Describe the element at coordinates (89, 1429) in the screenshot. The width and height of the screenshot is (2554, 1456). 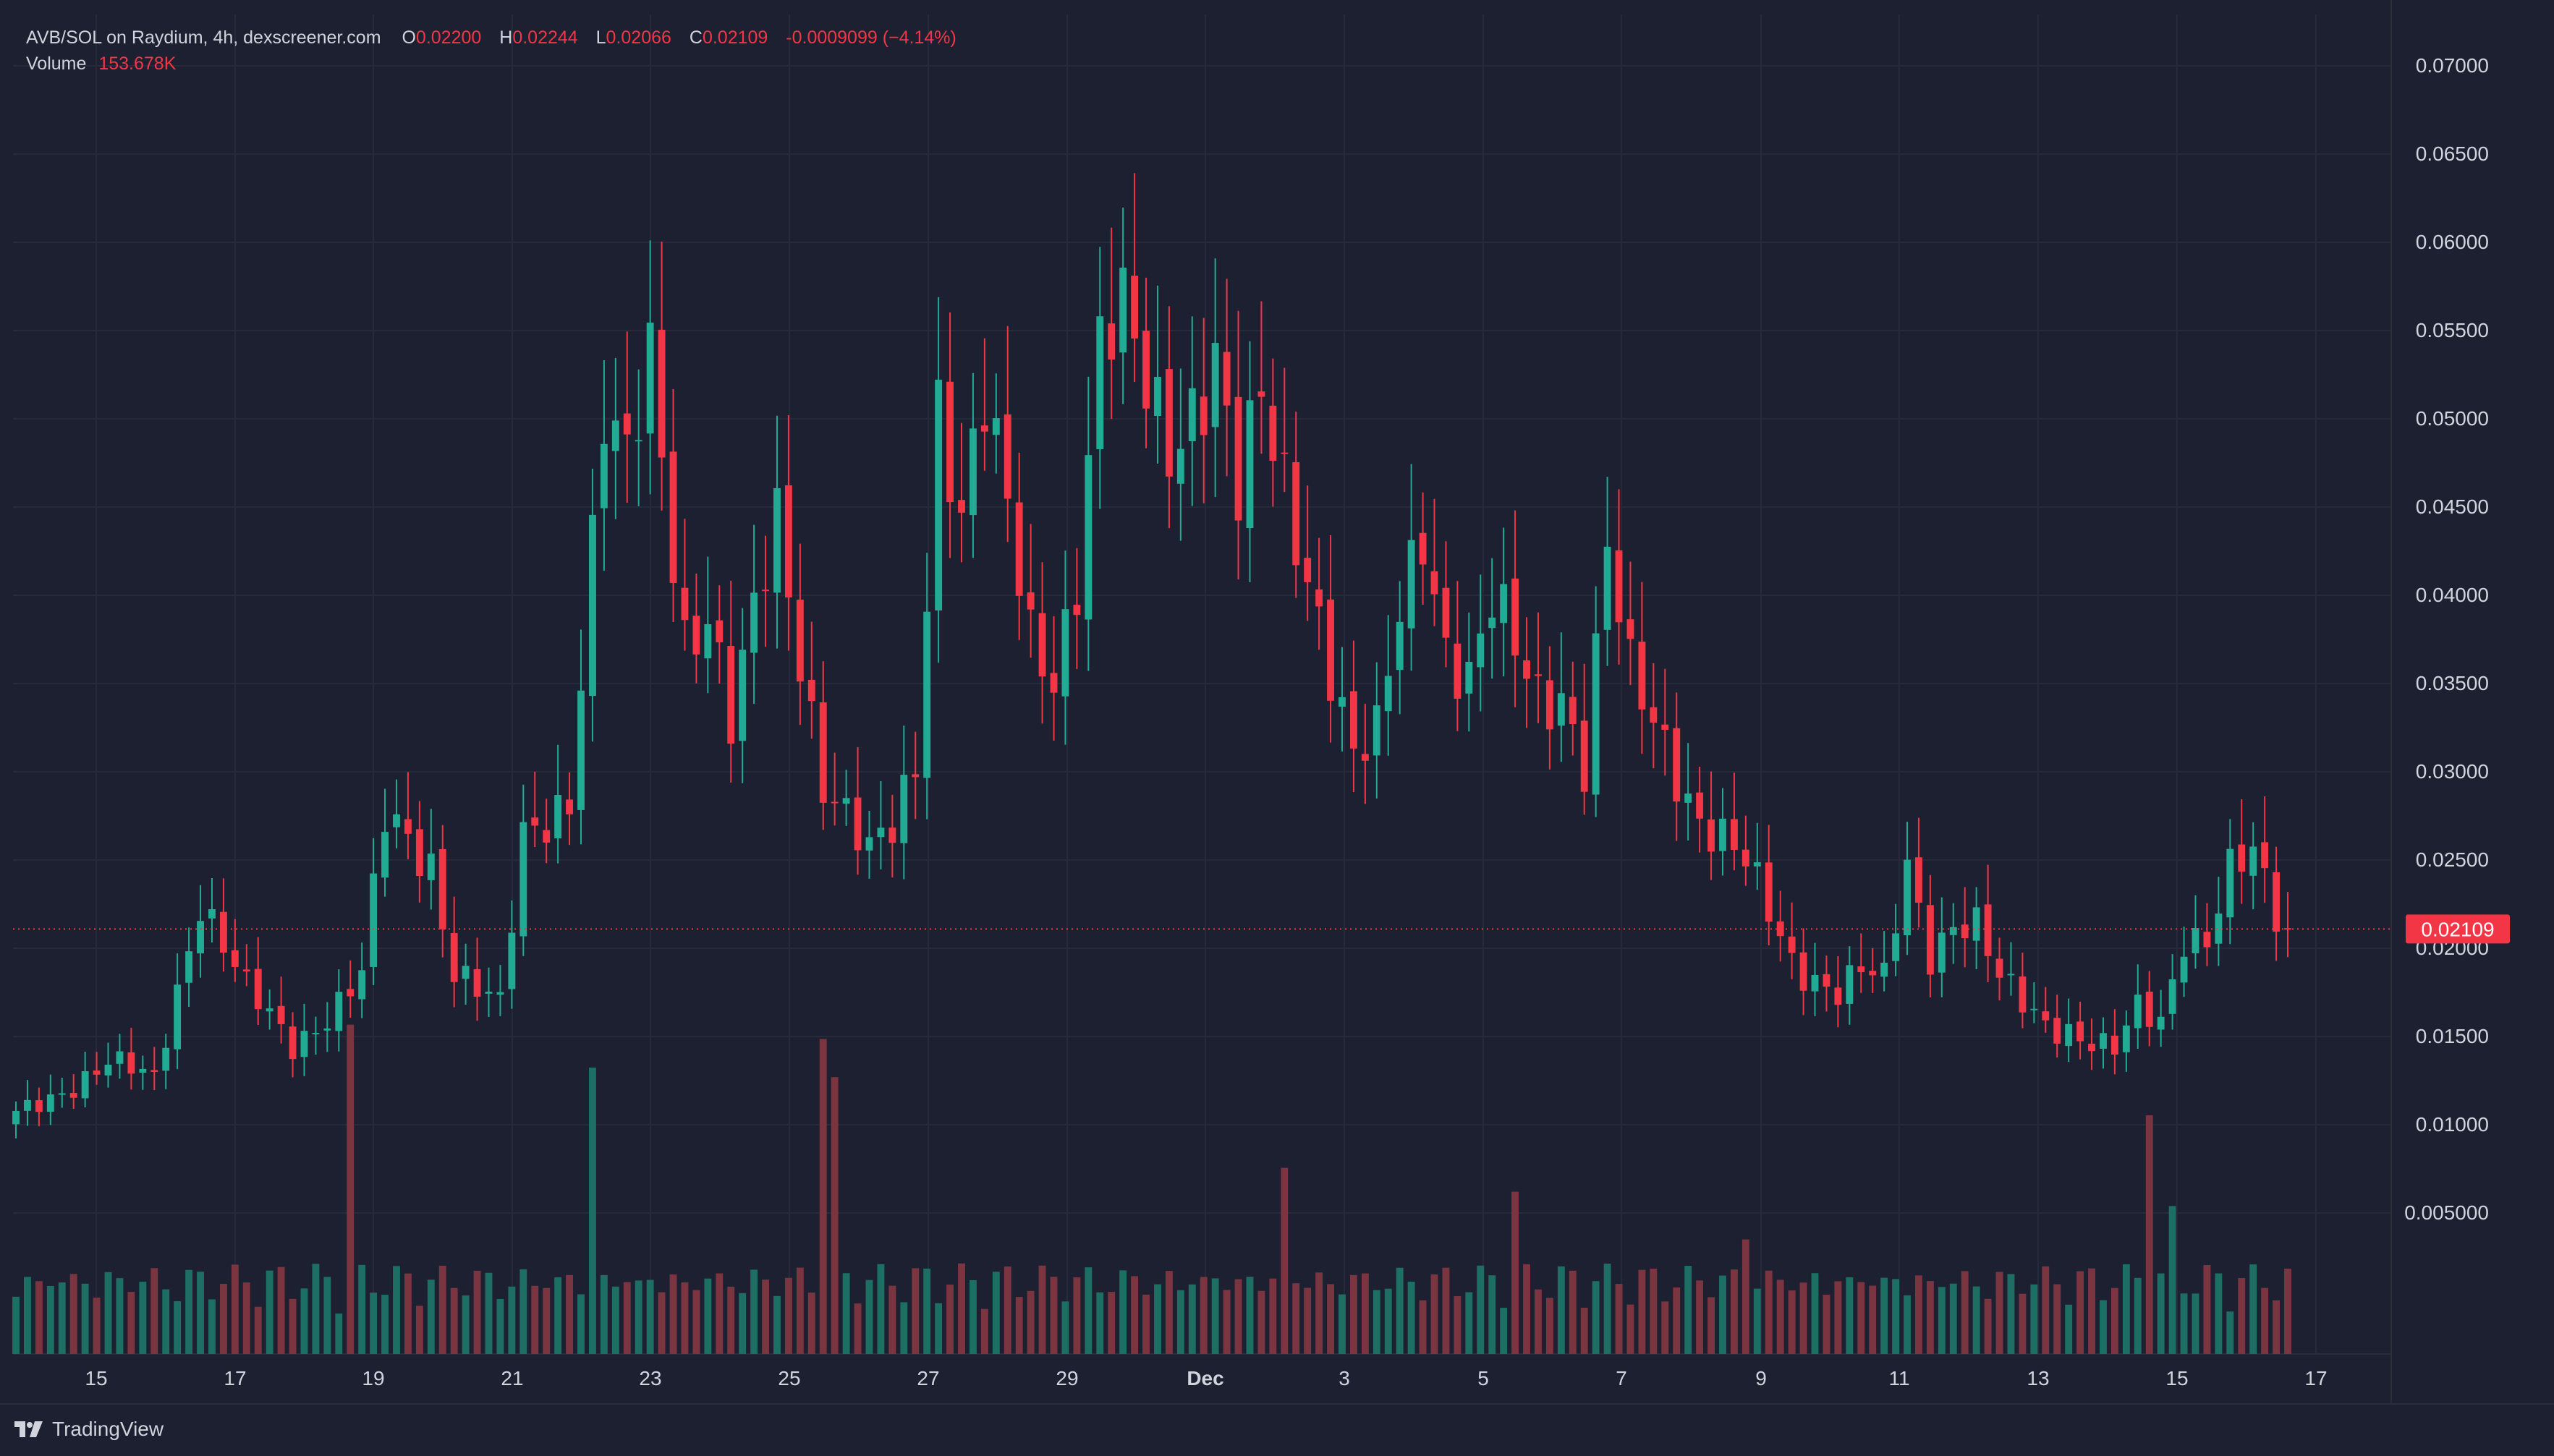
I see `tradingview-brand: TradingView` at that location.